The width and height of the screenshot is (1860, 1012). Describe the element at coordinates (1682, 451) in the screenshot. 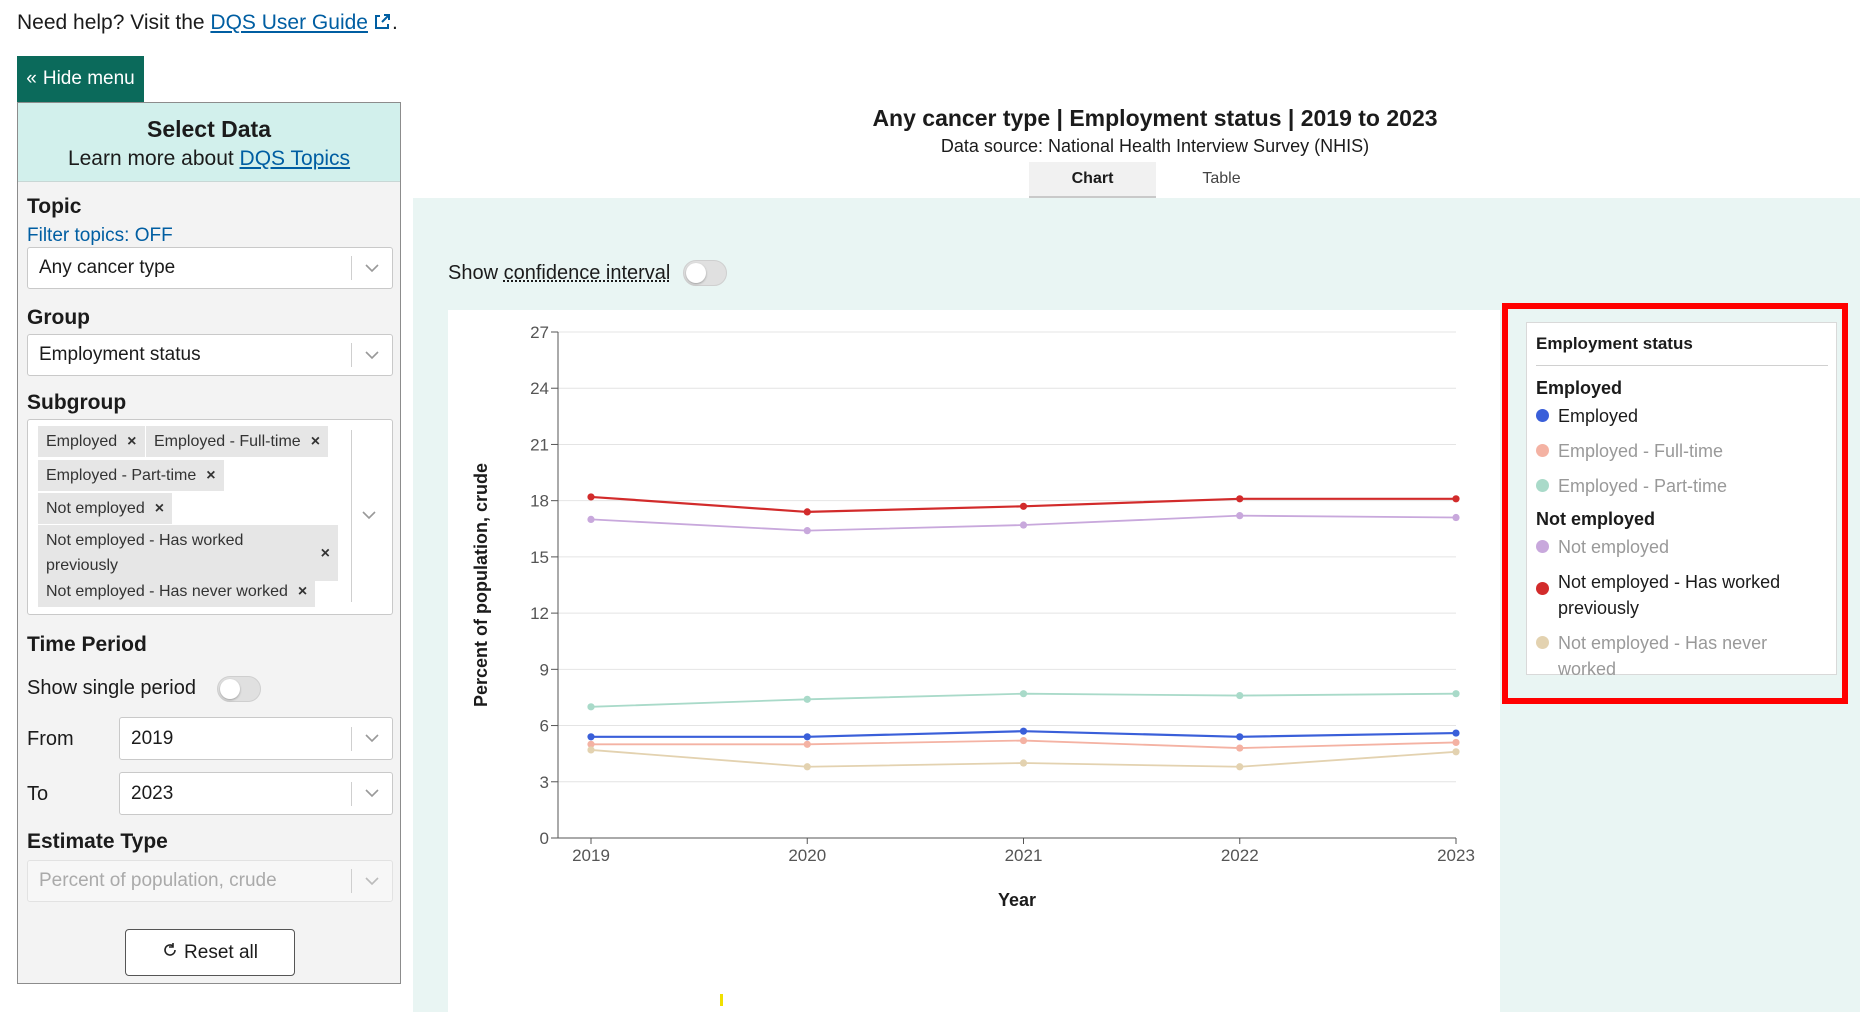

I see `legend-item-employed-full-time: Employed - Full-time` at that location.